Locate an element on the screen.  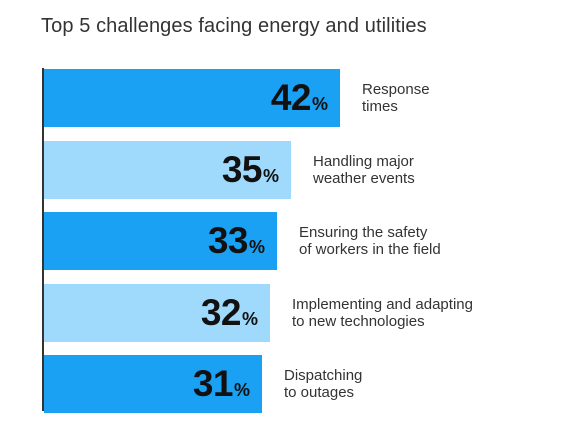
bar-value-label: 31% is located at coordinates (221, 384).